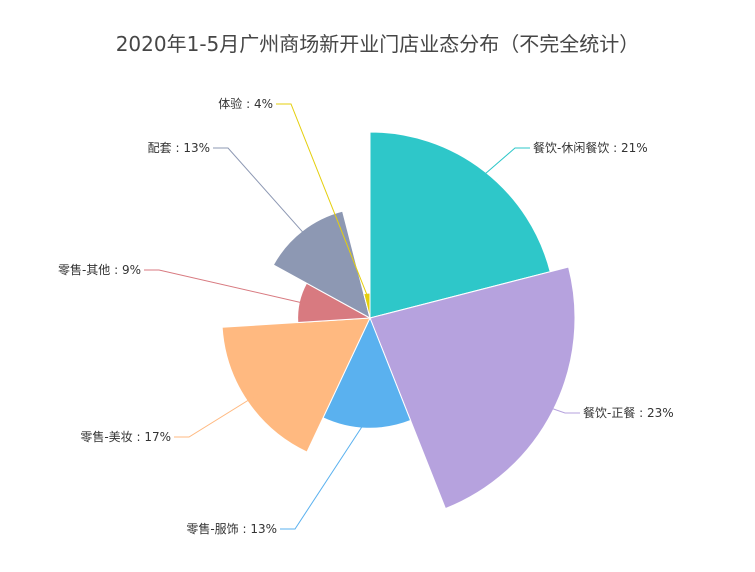 The height and width of the screenshot is (572, 755). What do you see at coordinates (179, 148) in the screenshot?
I see `slice-label-6: 配套 : 13%` at bounding box center [179, 148].